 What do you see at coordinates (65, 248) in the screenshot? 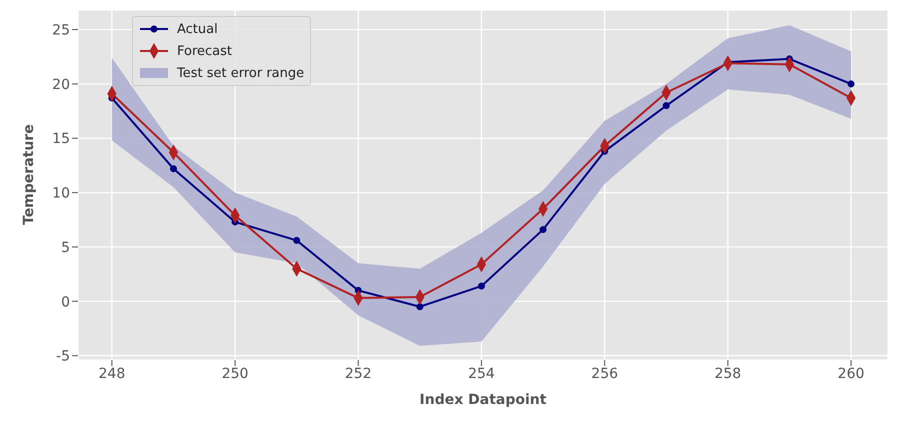
I see `y-tick-label: 5` at bounding box center [65, 248].